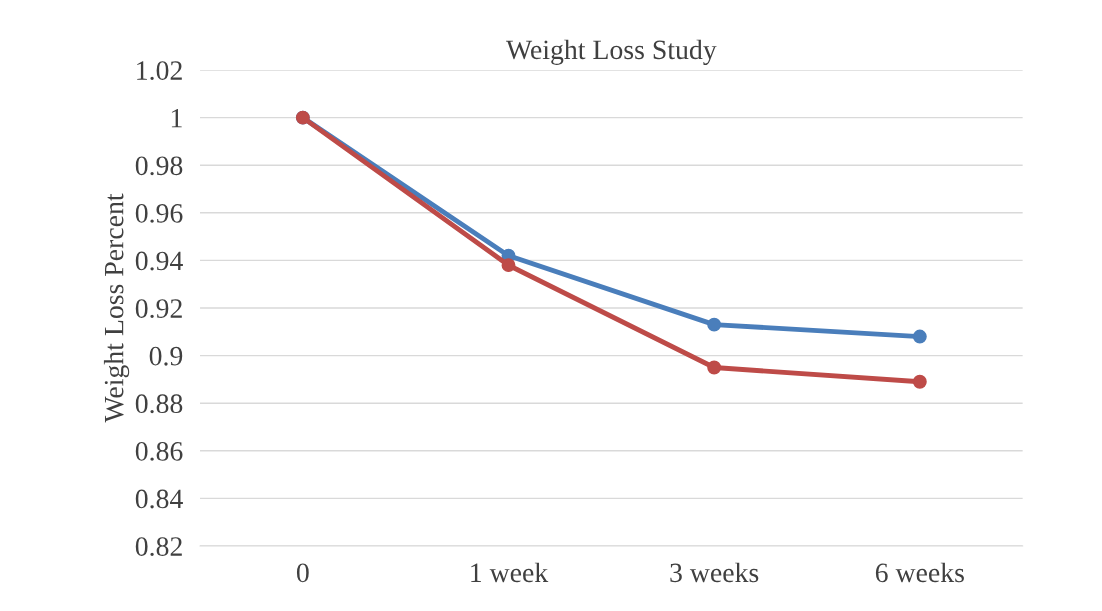 The width and height of the screenshot is (1102, 611). What do you see at coordinates (159, 451) in the screenshot?
I see `y-tick-label: 0.86` at bounding box center [159, 451].